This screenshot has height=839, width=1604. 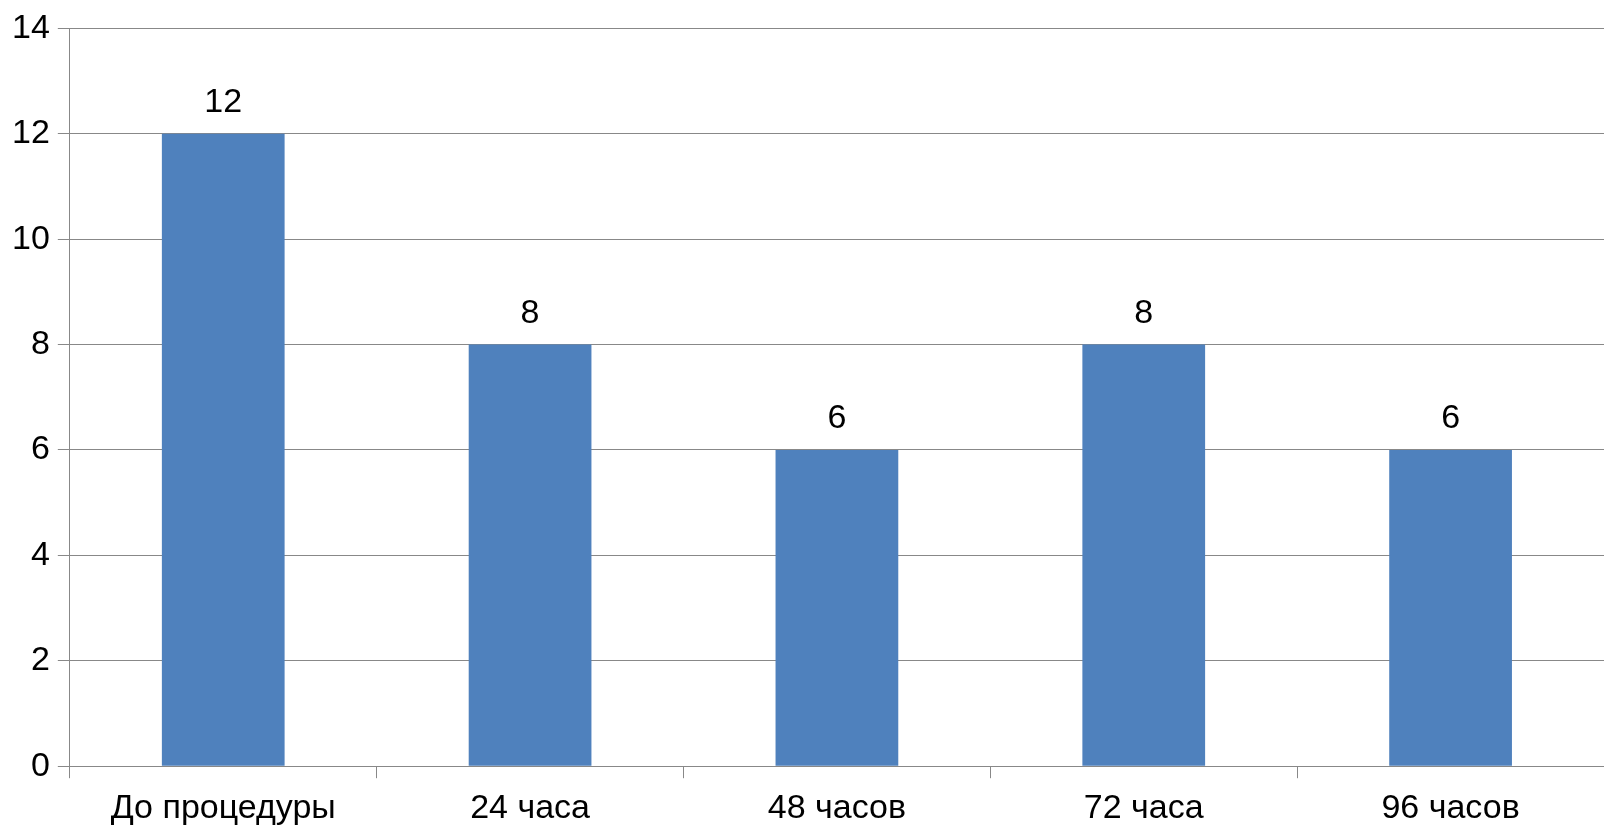 What do you see at coordinates (223, 805) in the screenshot?
I see `x-tick-label: До процедуры` at bounding box center [223, 805].